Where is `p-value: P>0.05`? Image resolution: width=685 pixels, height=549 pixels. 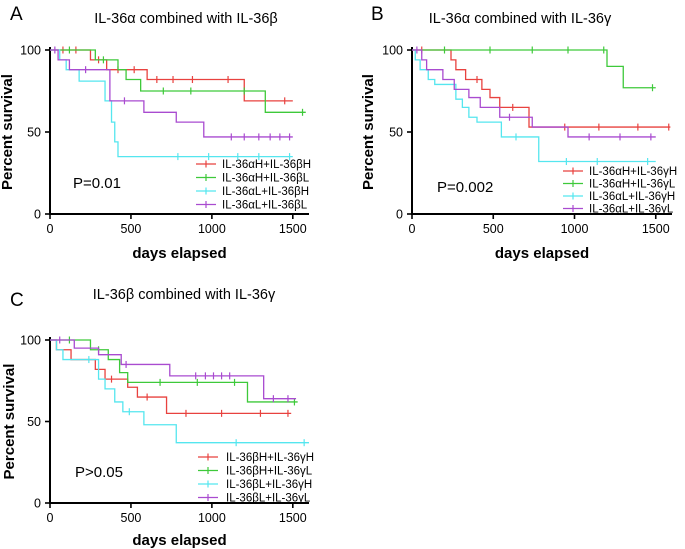
p-value: P>0.05 is located at coordinates (99, 472).